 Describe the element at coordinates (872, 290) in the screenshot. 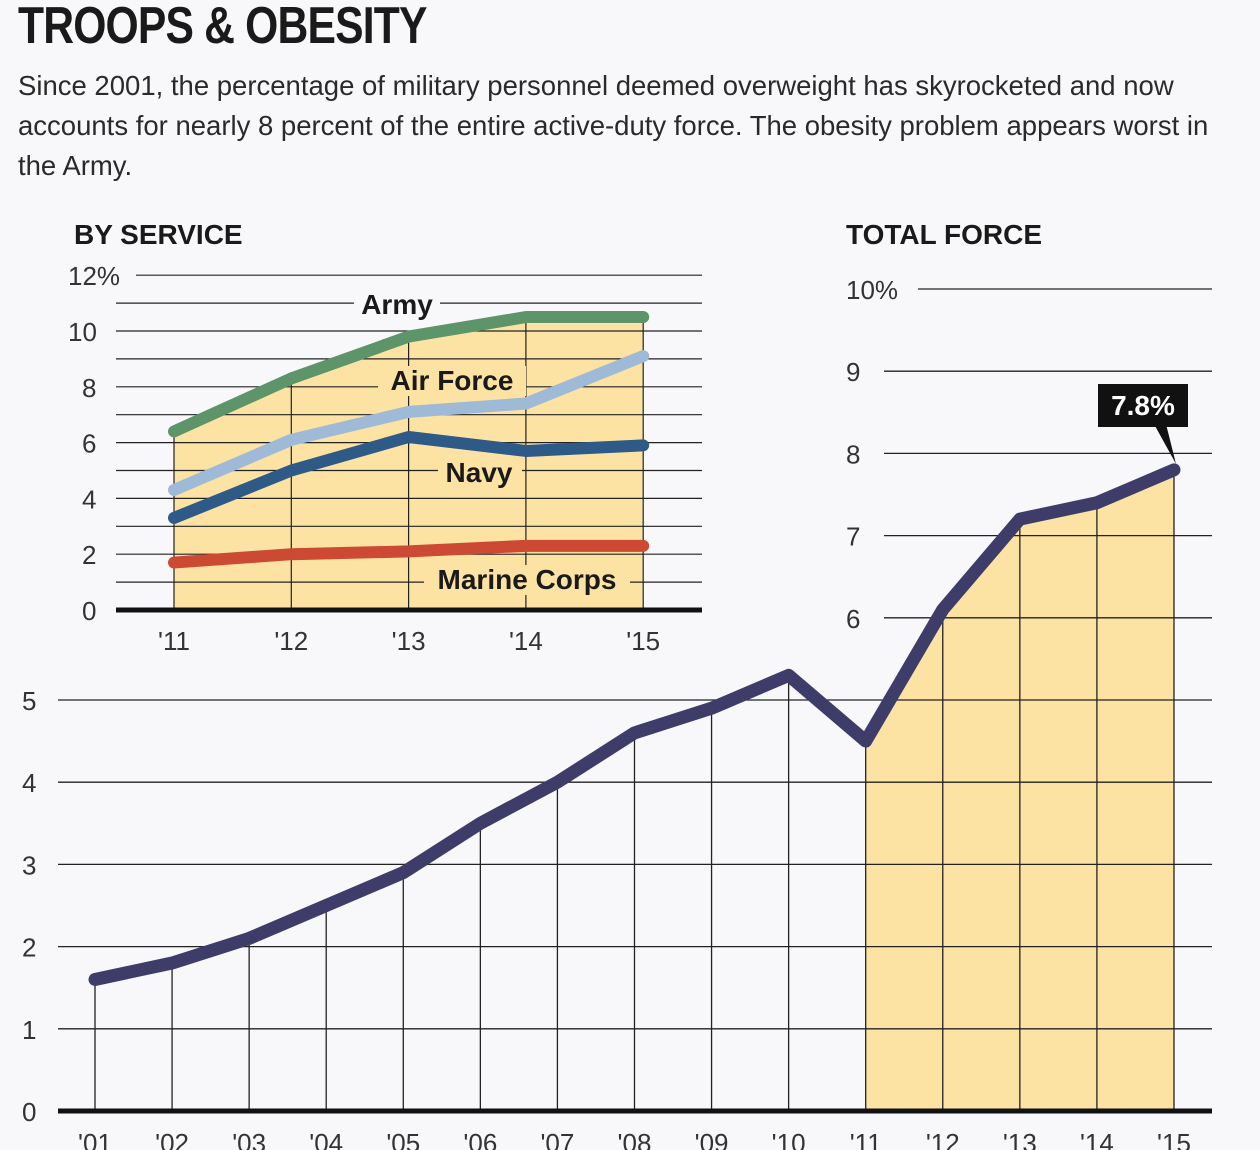

I see `y-tick-label: 10%` at that location.